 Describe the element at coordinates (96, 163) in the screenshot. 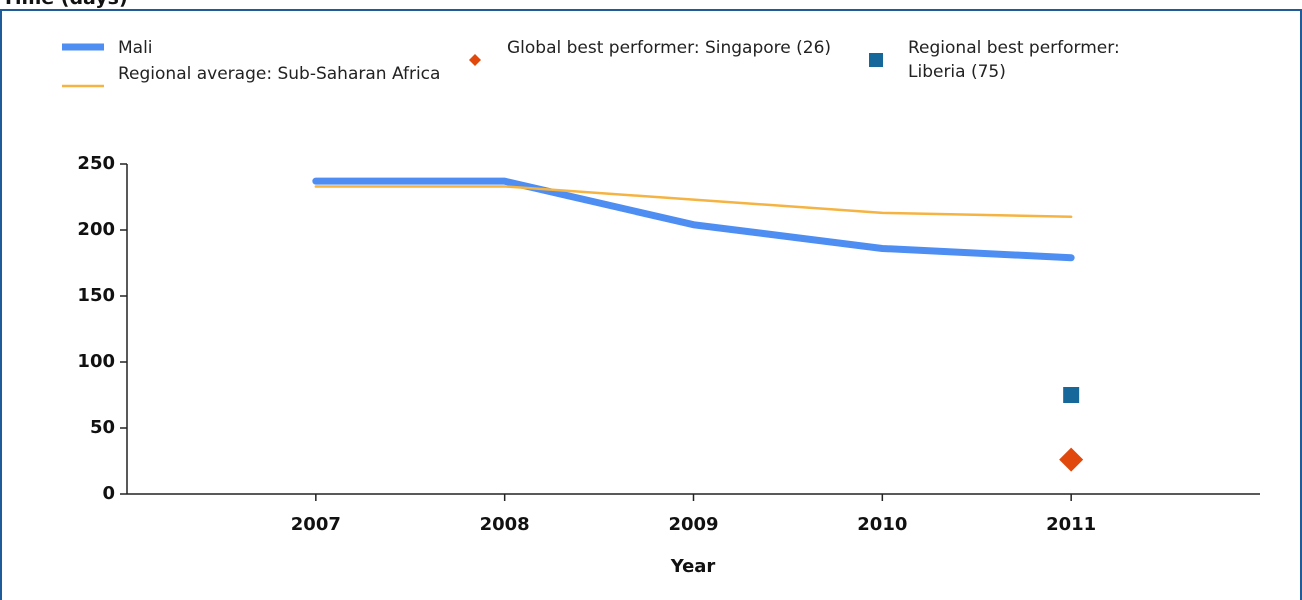

I see `y-tick-label: 250` at that location.